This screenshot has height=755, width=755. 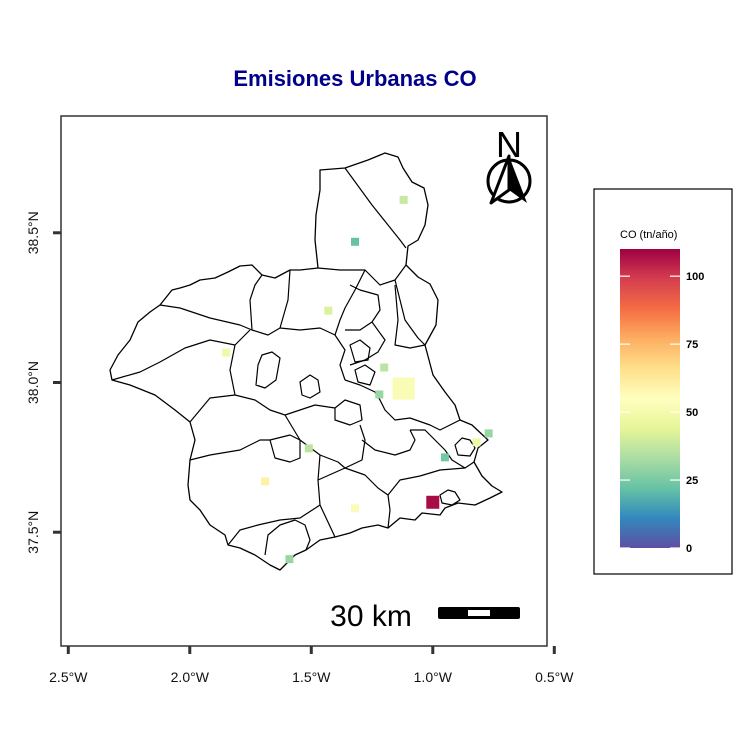 What do you see at coordinates (43, 382) in the screenshot?
I see `y-axis: 37.5°N 38.0°N 38.5°N` at bounding box center [43, 382].